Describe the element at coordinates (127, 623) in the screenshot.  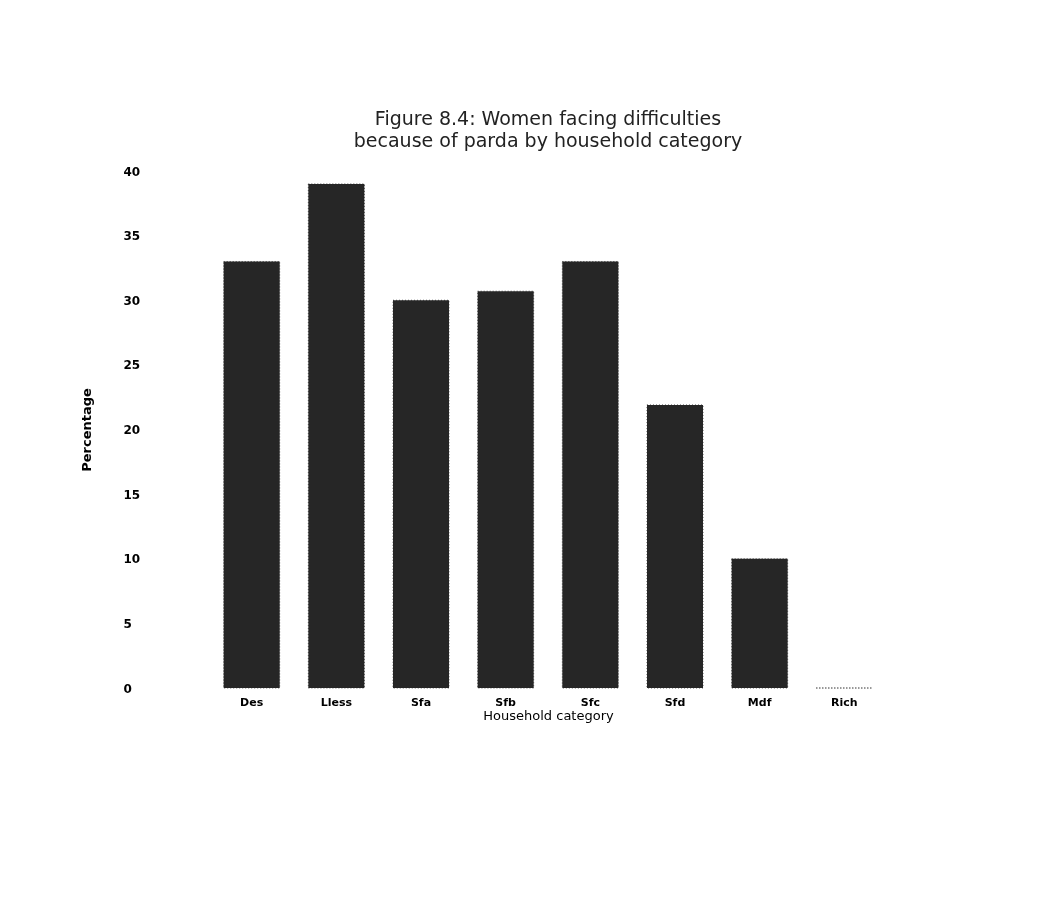
I see `y-tick-label: 5` at that location.